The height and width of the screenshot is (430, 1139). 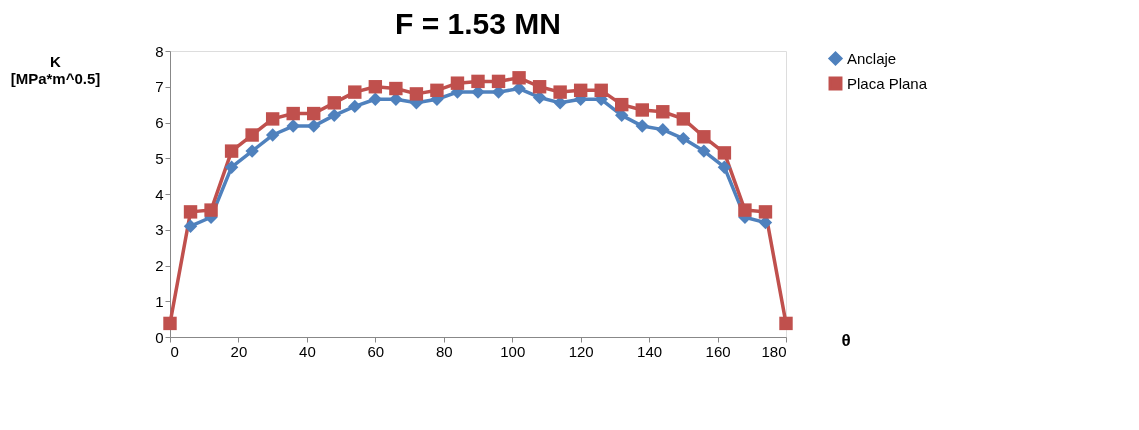 I want to click on y-tick-label: 1, so click(x=159, y=301).